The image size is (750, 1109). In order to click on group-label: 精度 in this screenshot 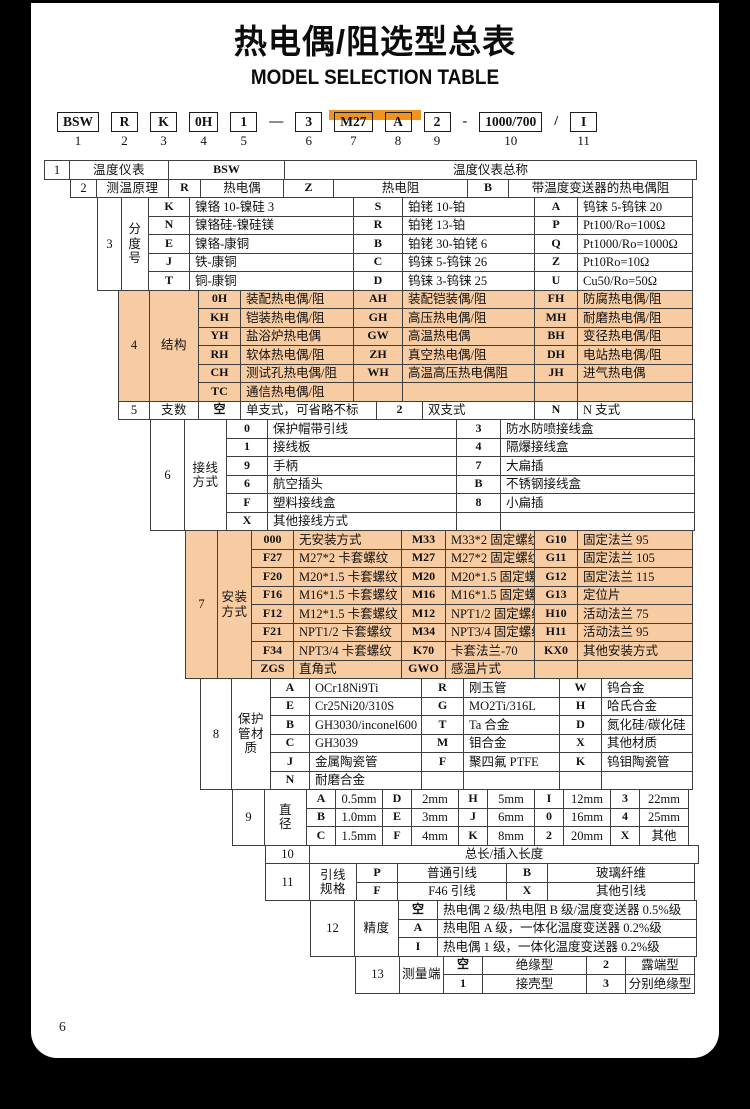, I will do `click(376, 928)`.